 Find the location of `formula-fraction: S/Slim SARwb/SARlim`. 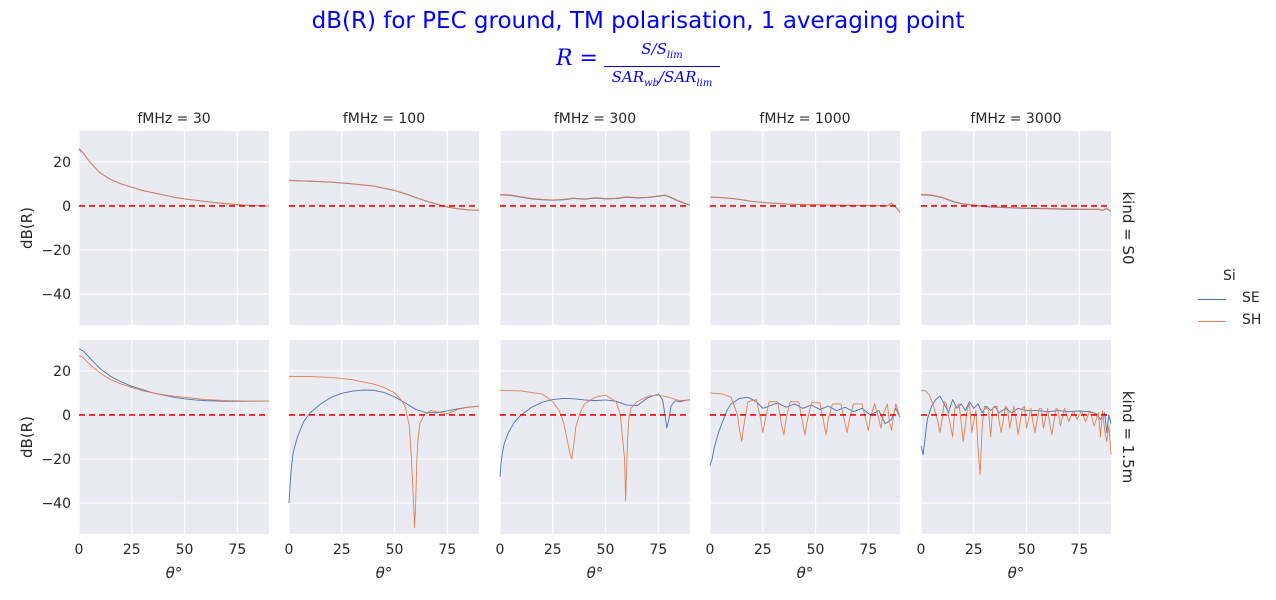

formula-fraction: S/Slim SARwb/SARlim is located at coordinates (662, 66).